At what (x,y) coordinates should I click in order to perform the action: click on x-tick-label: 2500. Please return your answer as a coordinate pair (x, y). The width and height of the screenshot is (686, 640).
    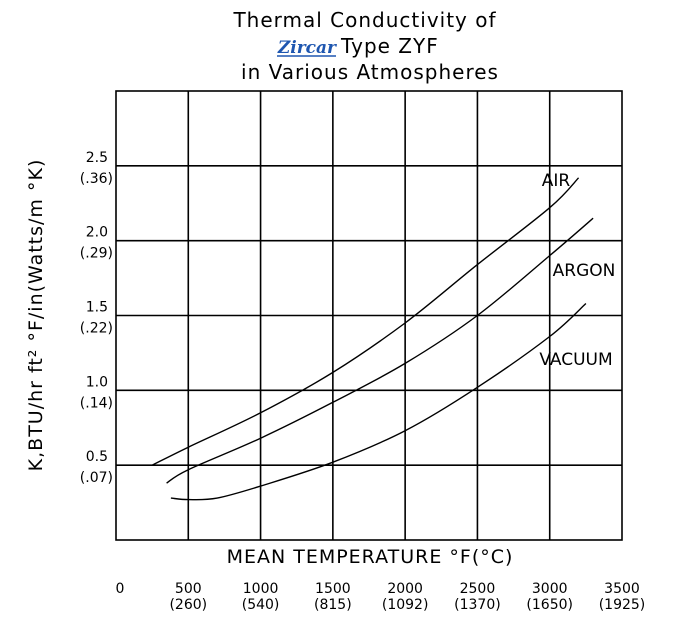
    Looking at the image, I should click on (478, 589).